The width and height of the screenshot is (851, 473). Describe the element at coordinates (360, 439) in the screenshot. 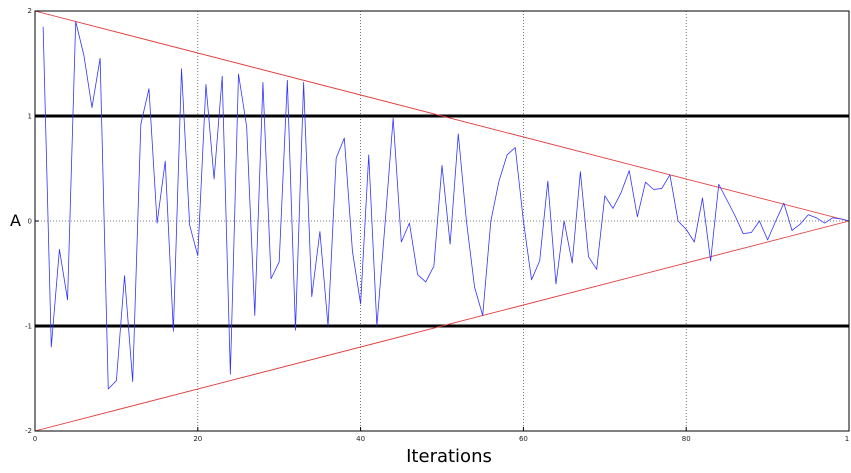

I see `x-tick-label-2: 40` at that location.